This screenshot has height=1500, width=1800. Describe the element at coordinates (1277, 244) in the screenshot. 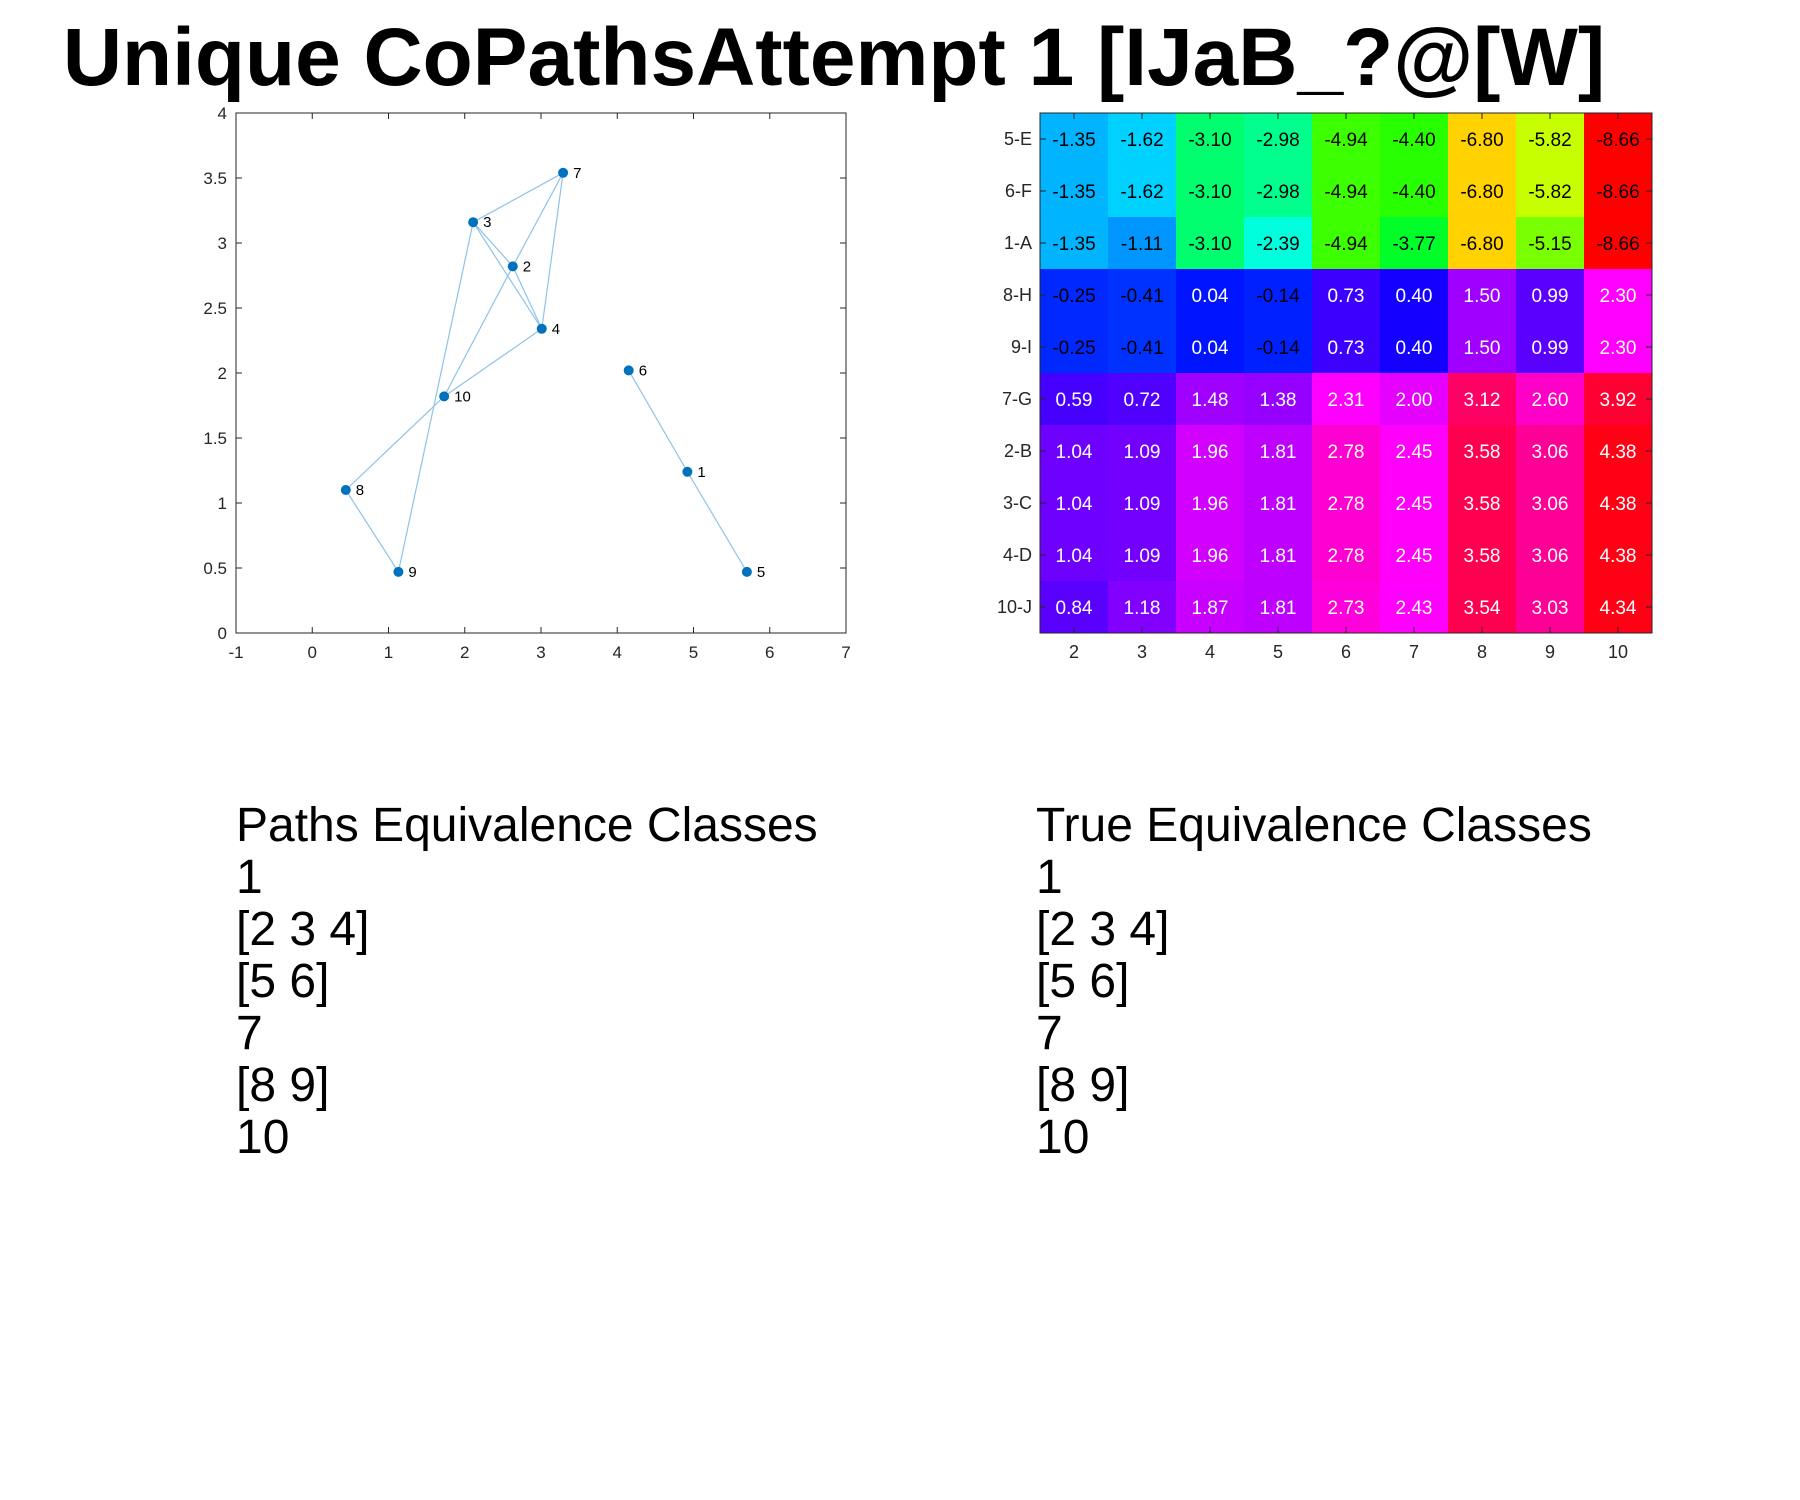

I see `cell-value-label: -2.39` at that location.